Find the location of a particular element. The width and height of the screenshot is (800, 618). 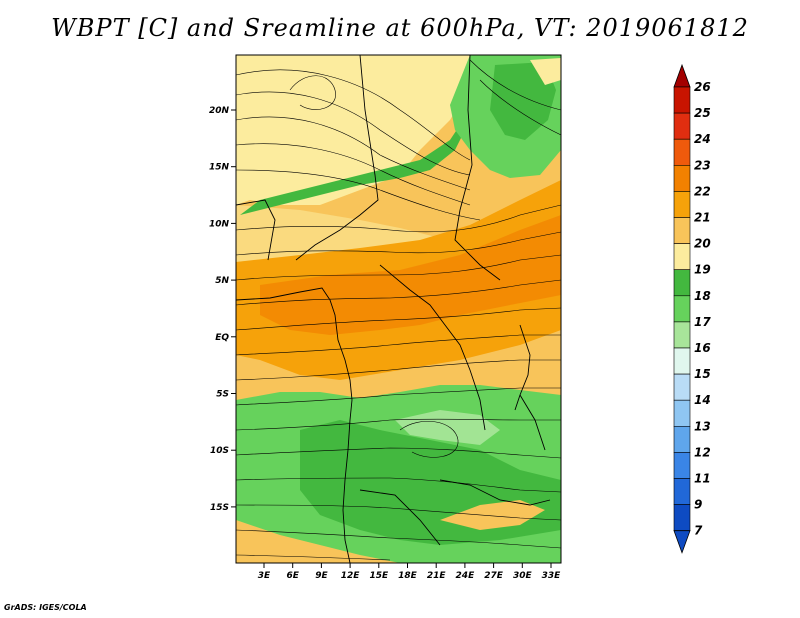

colorbar-label: 22 is located at coordinates (702, 191).